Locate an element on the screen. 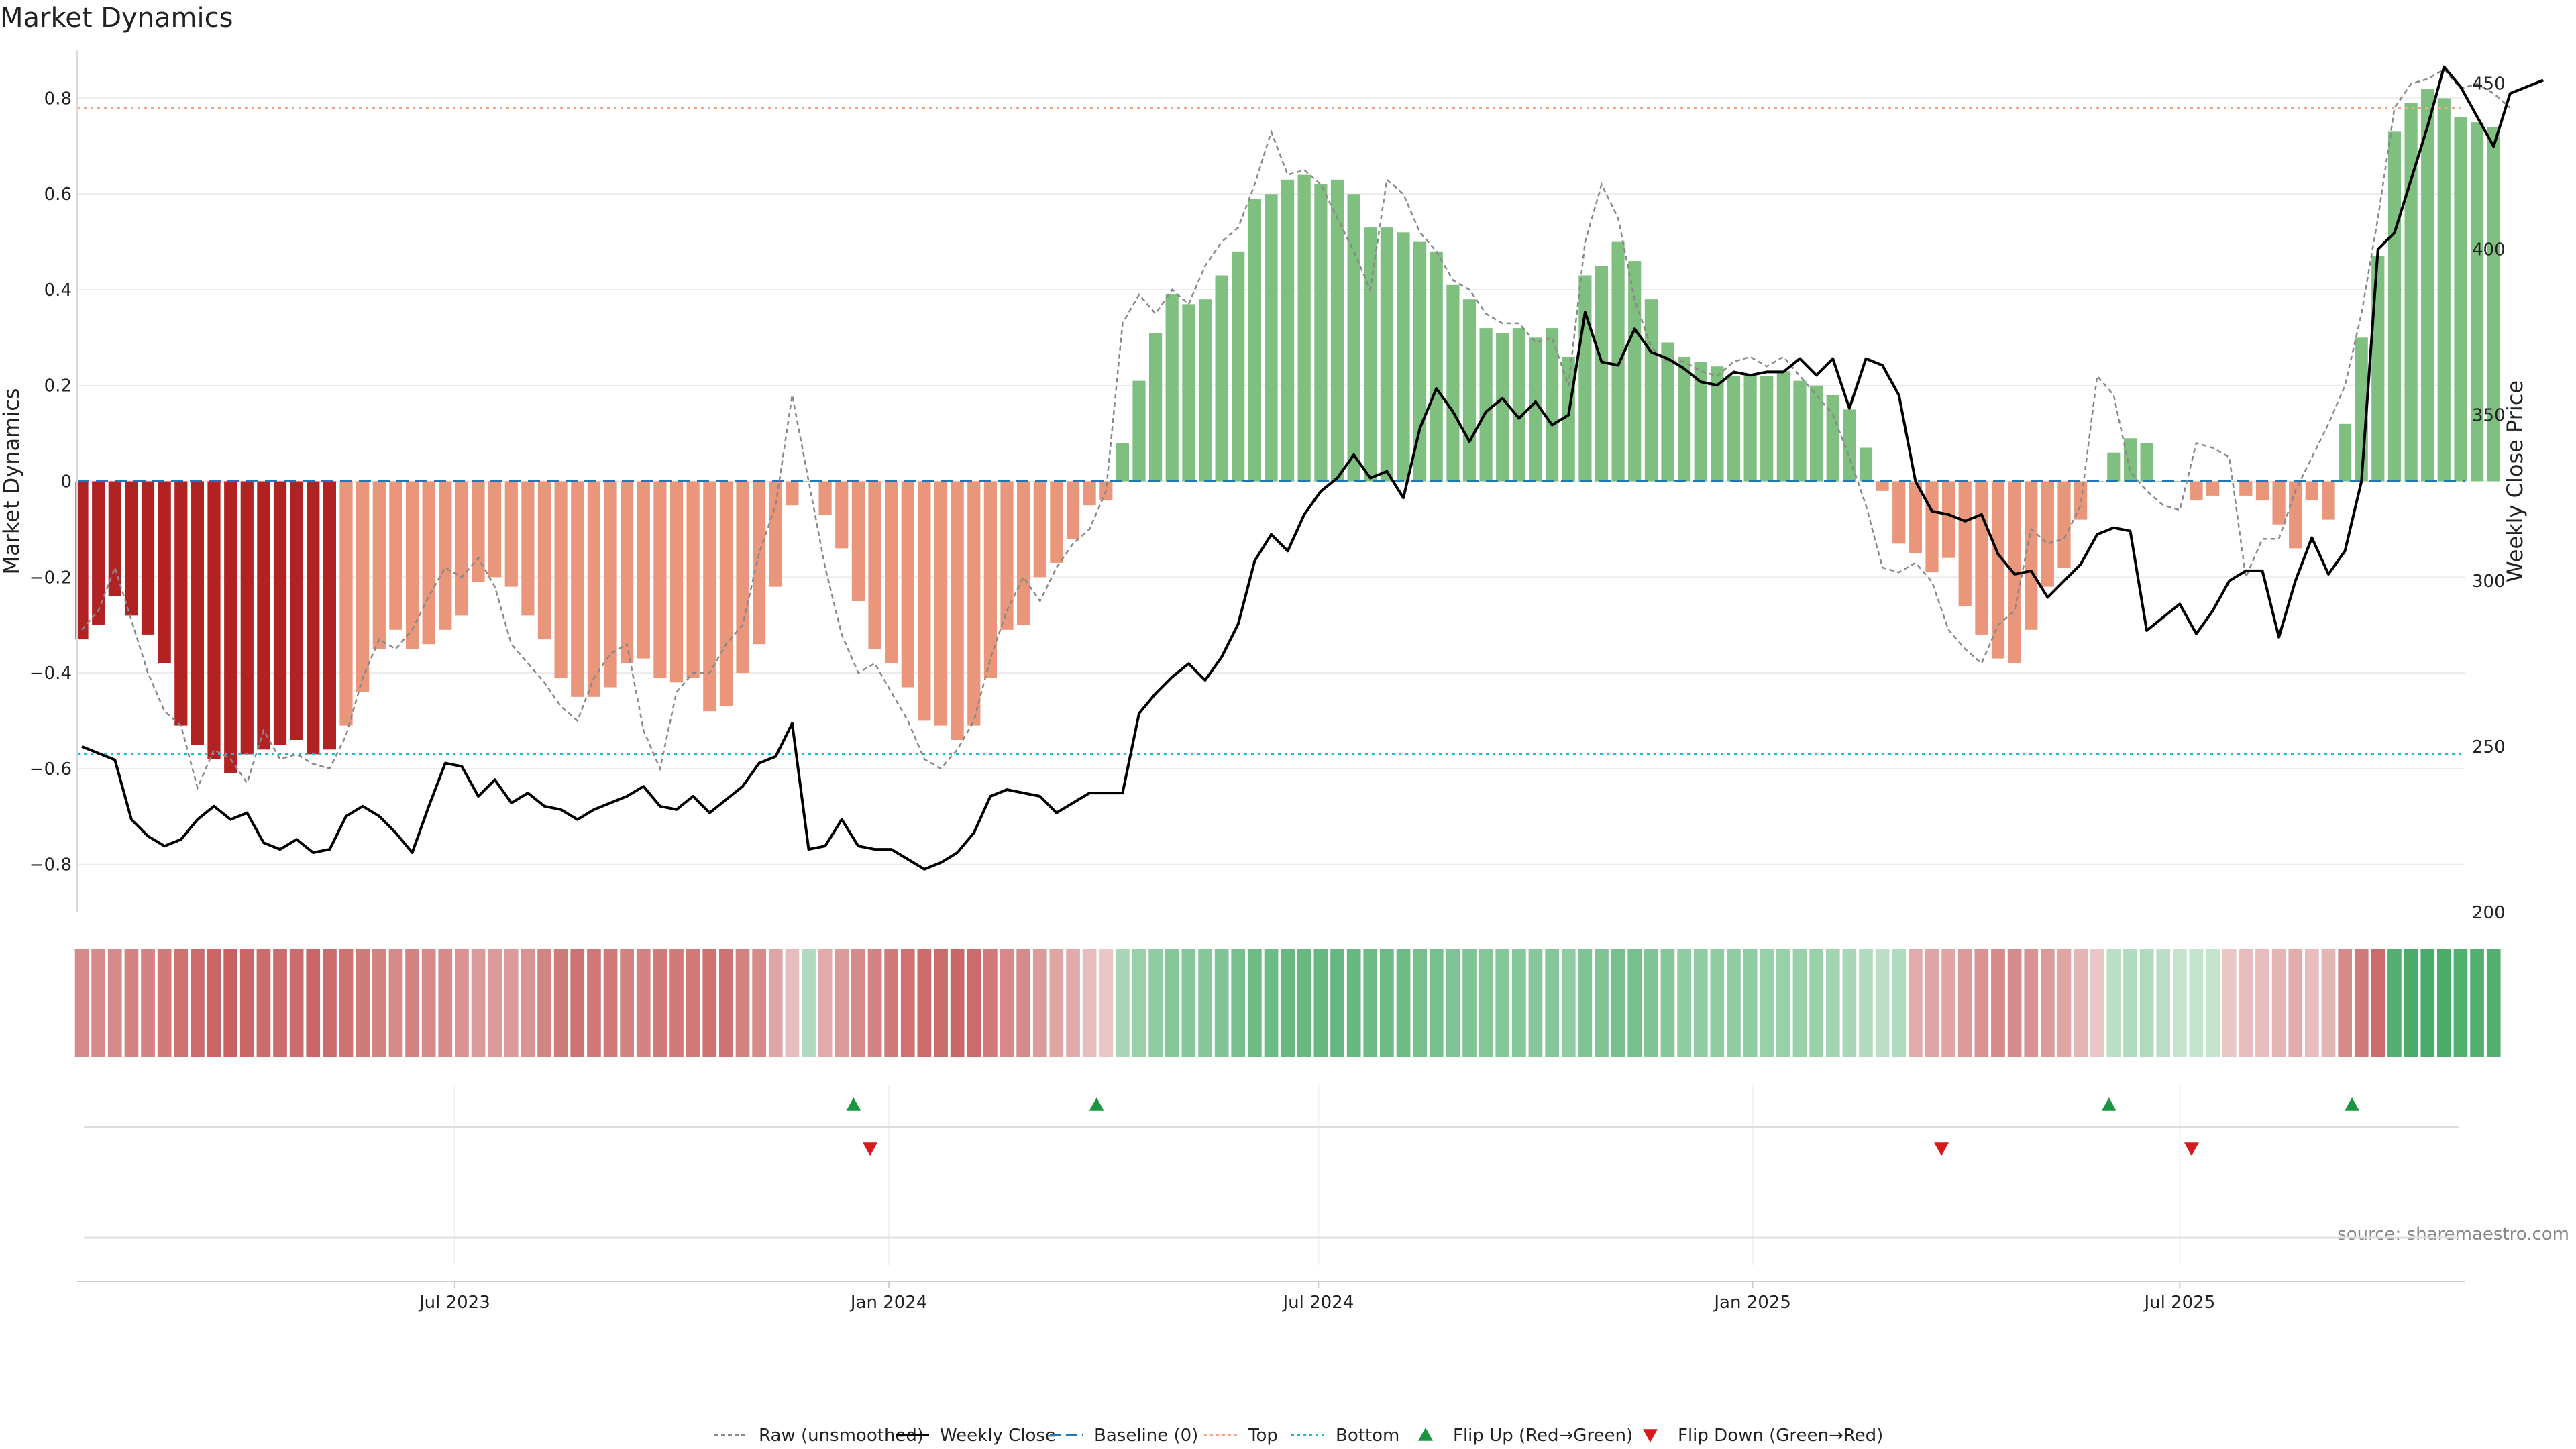 This screenshot has width=2576, height=1449. x-tick-label: Jul 2024 is located at coordinates (1317, 1303).